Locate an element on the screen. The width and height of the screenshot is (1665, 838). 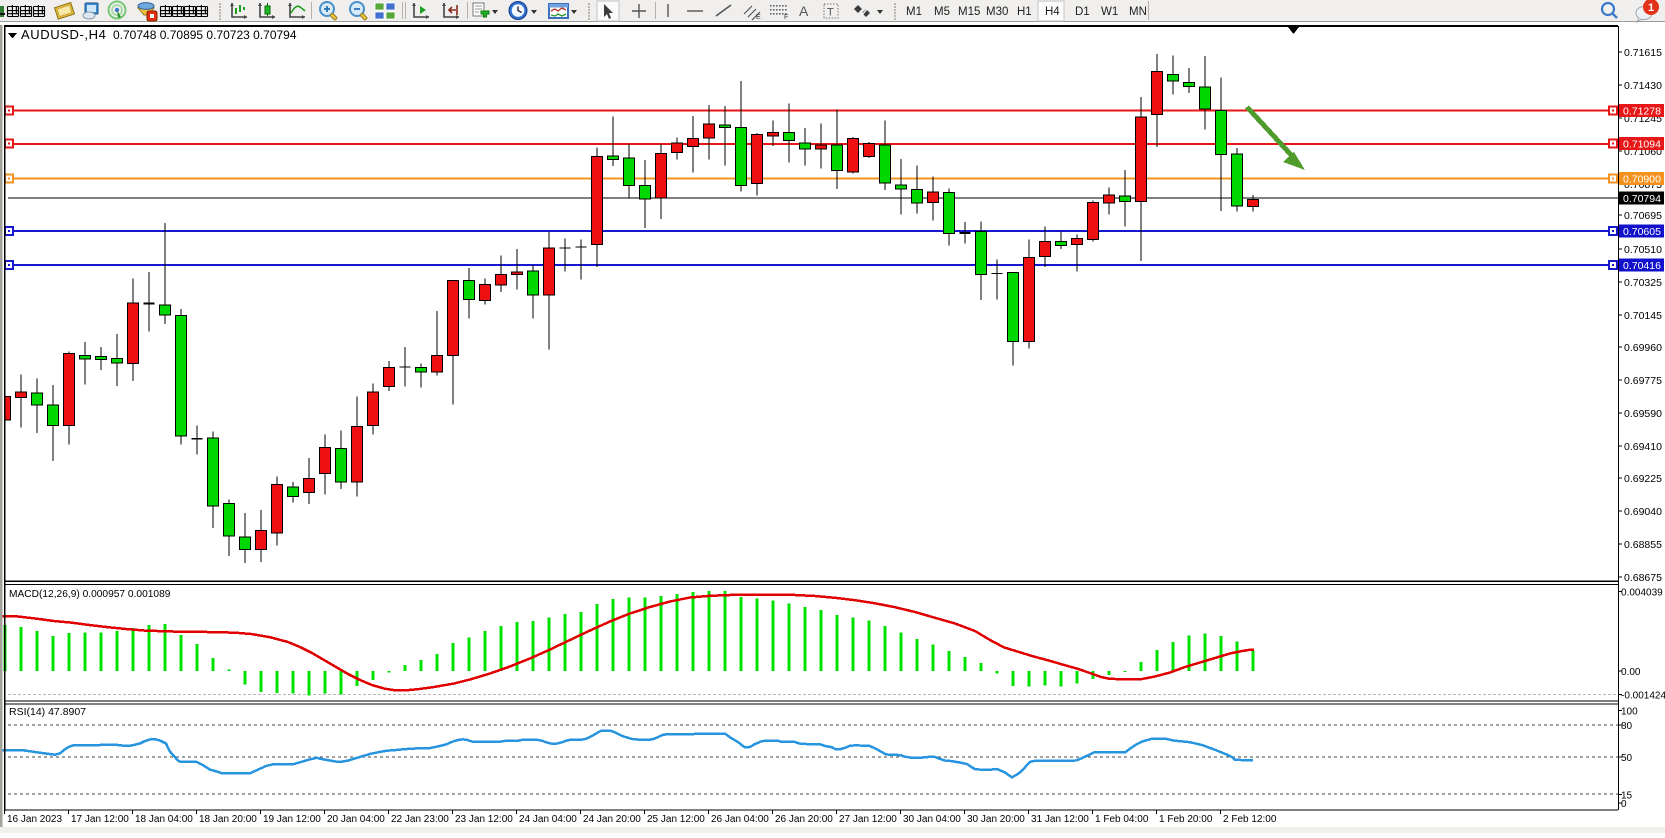
svg-text: F is located at coordinates (786, 17).